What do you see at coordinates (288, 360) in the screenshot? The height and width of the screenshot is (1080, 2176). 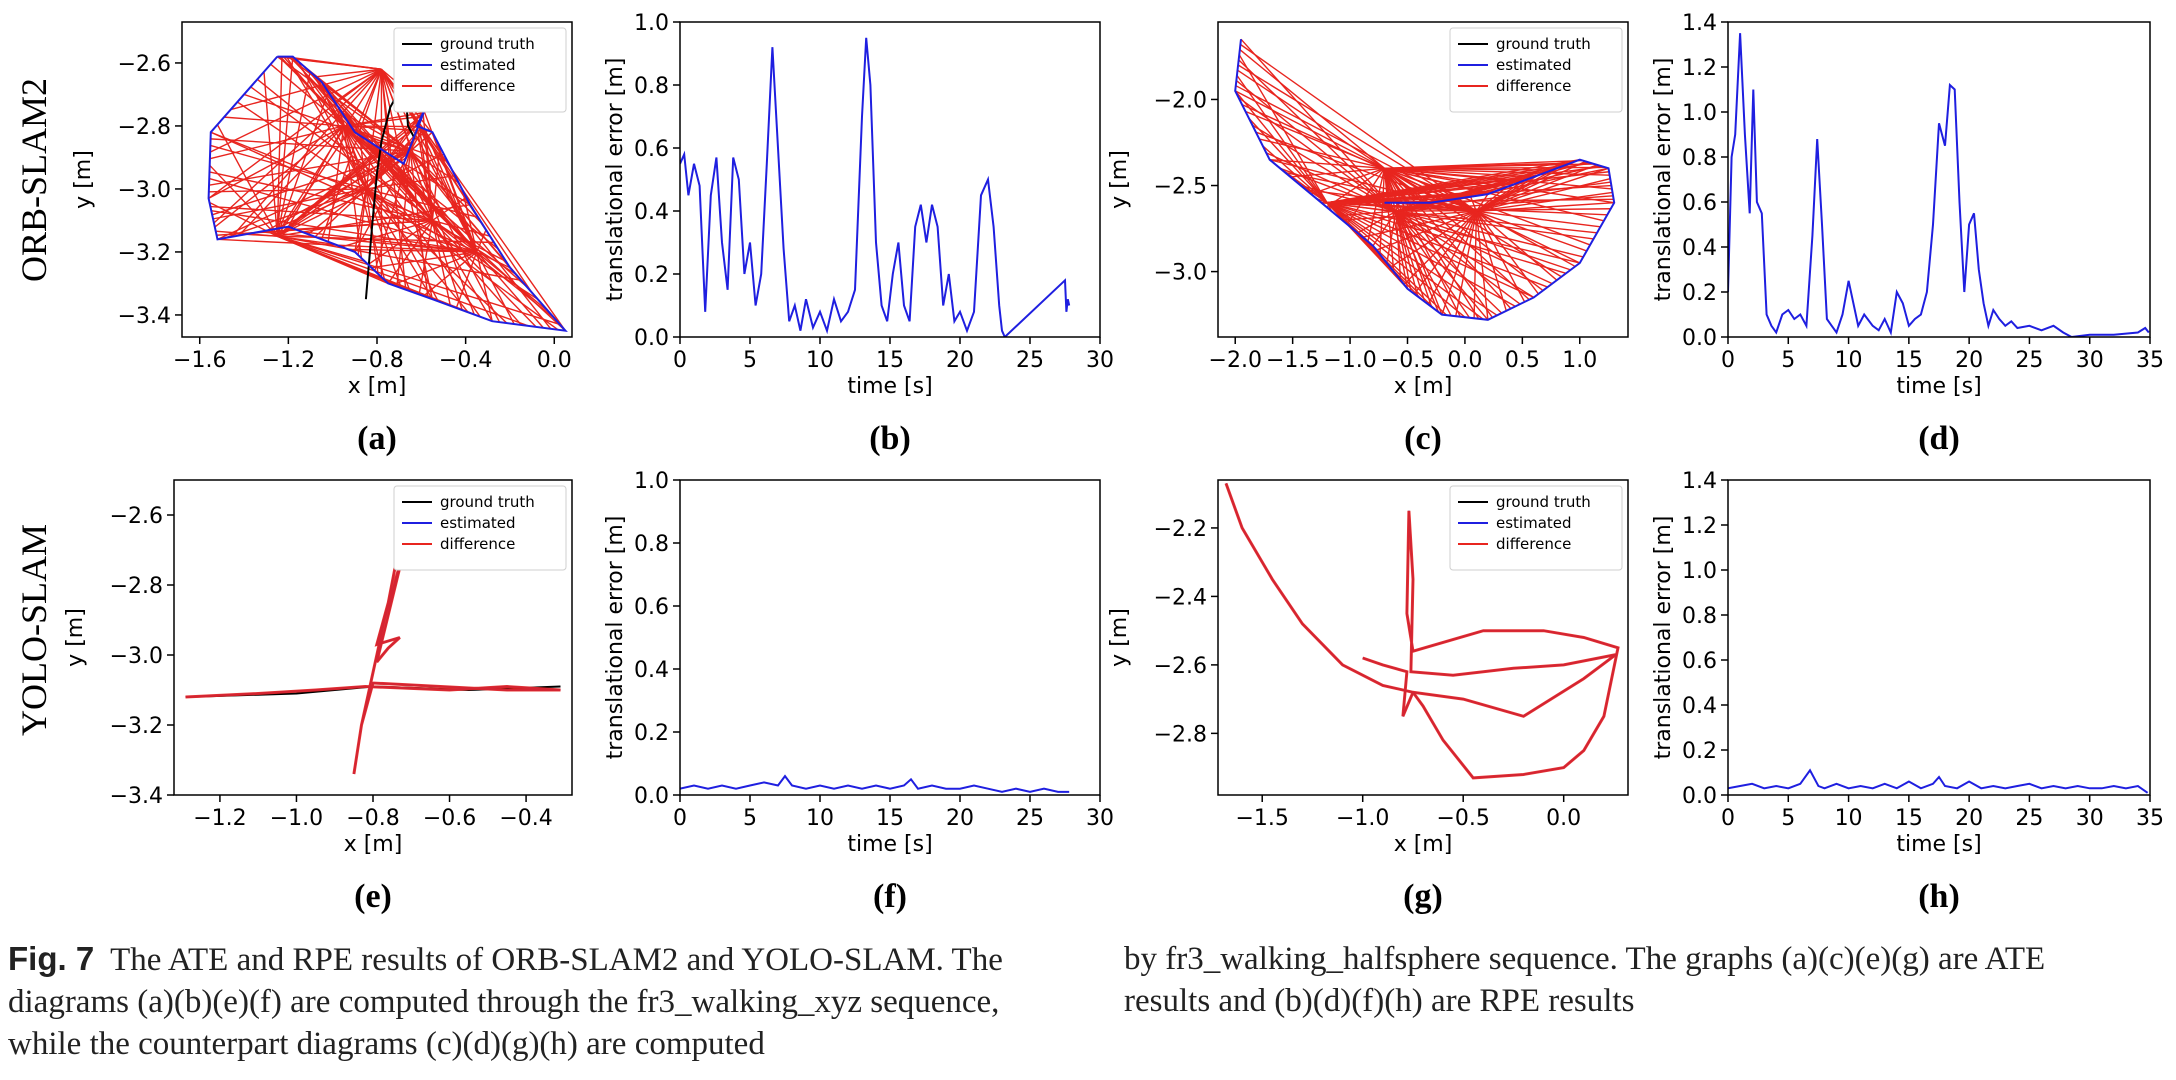 I see `x-tick-label: −1.2` at bounding box center [288, 360].